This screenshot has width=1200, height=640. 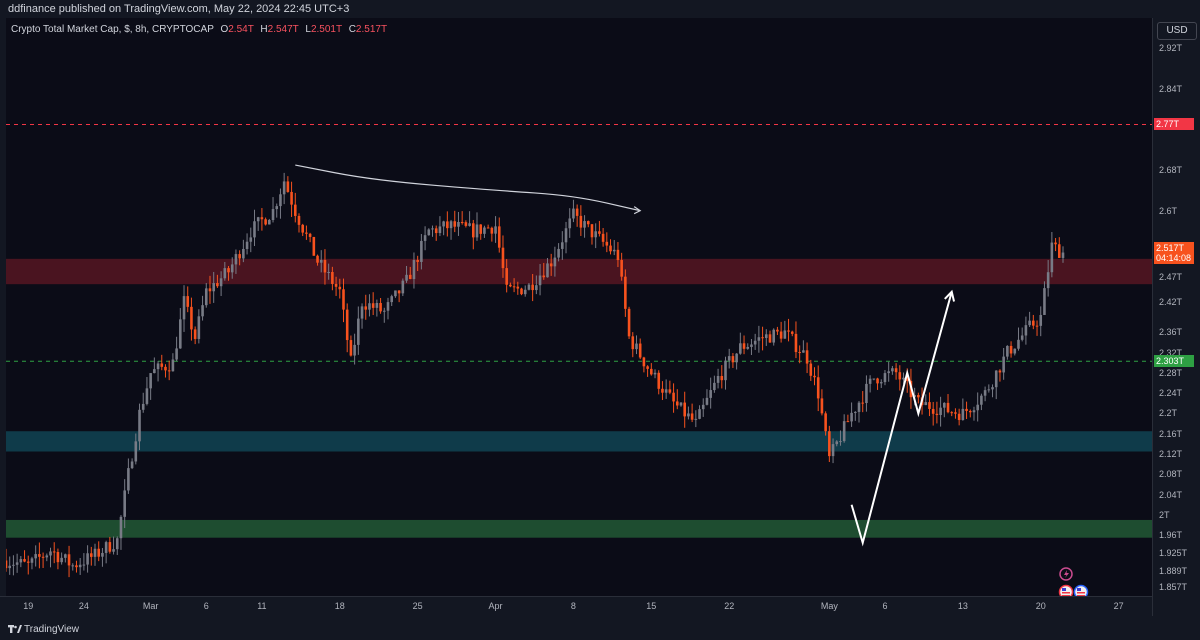 What do you see at coordinates (579, 271) in the screenshot?
I see `red-zone` at bounding box center [579, 271].